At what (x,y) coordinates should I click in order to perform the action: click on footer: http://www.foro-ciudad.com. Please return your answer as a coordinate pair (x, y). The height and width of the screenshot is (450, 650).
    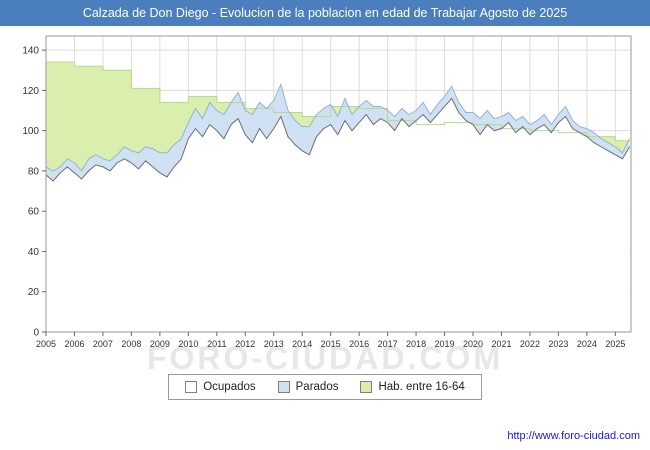
    Looking at the image, I should click on (573, 436).